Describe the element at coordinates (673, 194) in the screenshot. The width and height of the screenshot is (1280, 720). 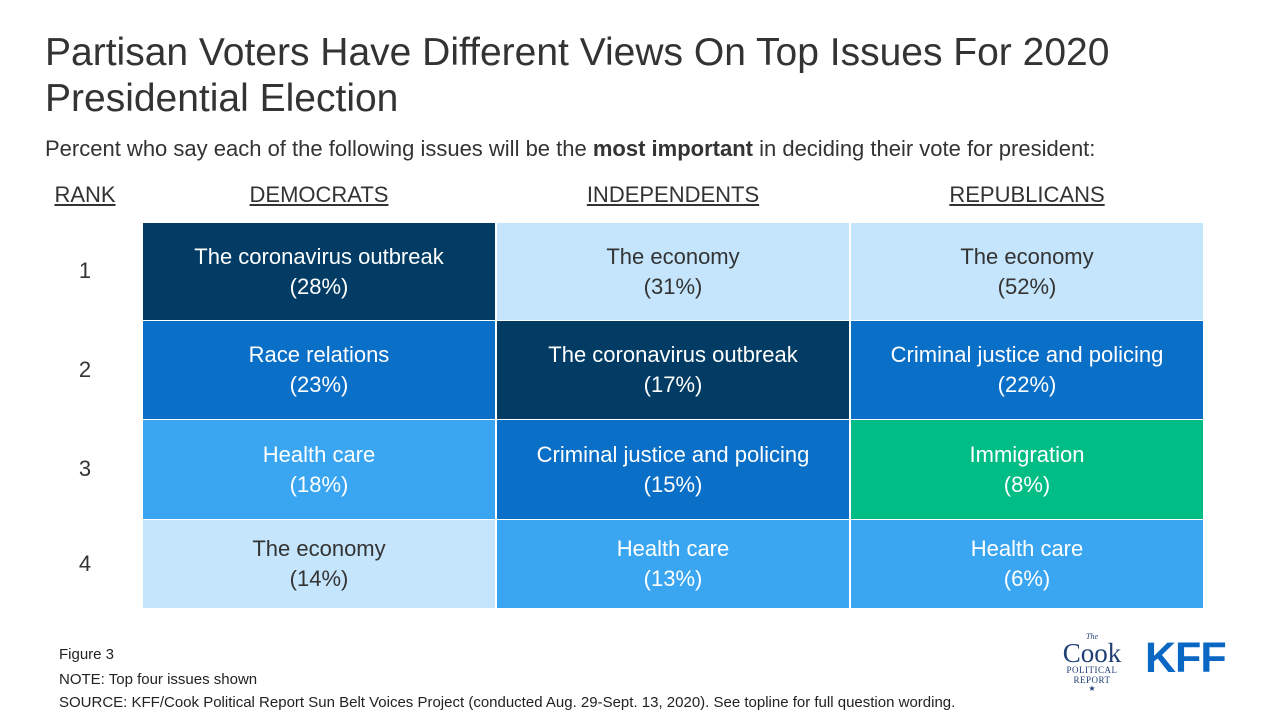
I see `header-independents: INDEPENDENTS` at that location.